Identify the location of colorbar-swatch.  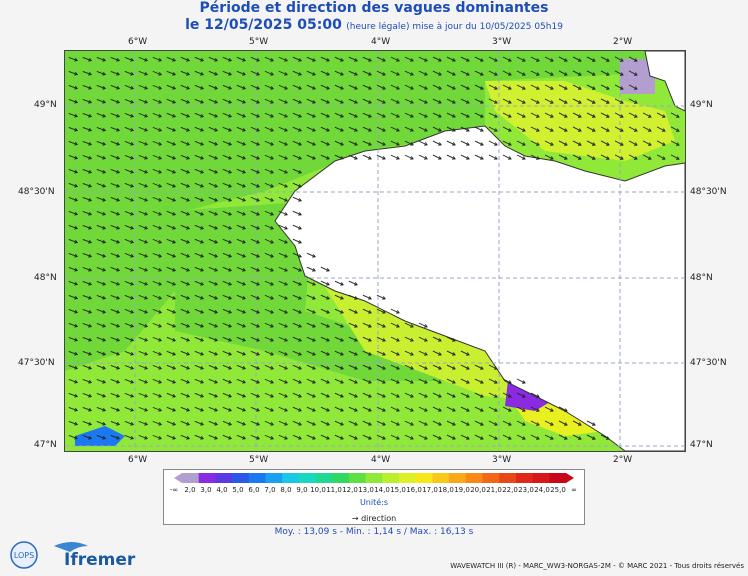
(324, 478).